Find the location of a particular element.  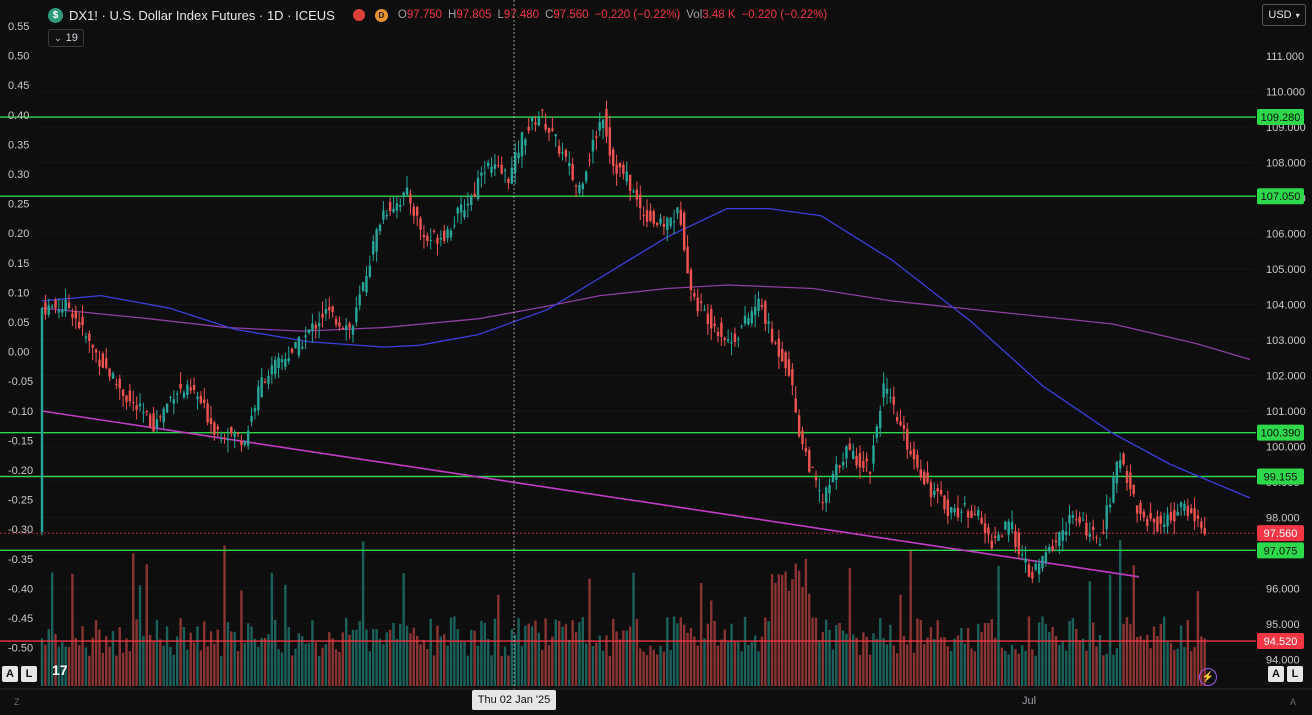

level-label: 99.155 is located at coordinates (1281, 477).